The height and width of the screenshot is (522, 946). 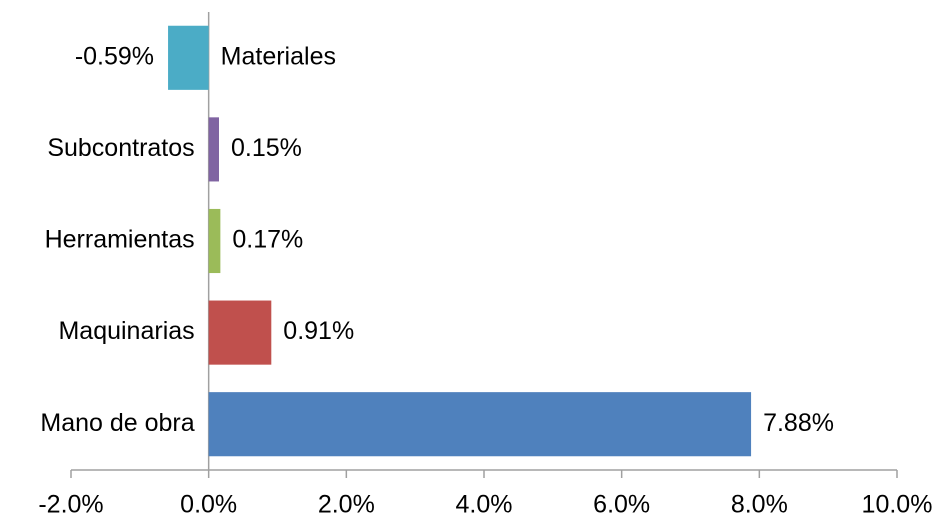 I want to click on value-label: 0.91%, so click(x=318, y=331).